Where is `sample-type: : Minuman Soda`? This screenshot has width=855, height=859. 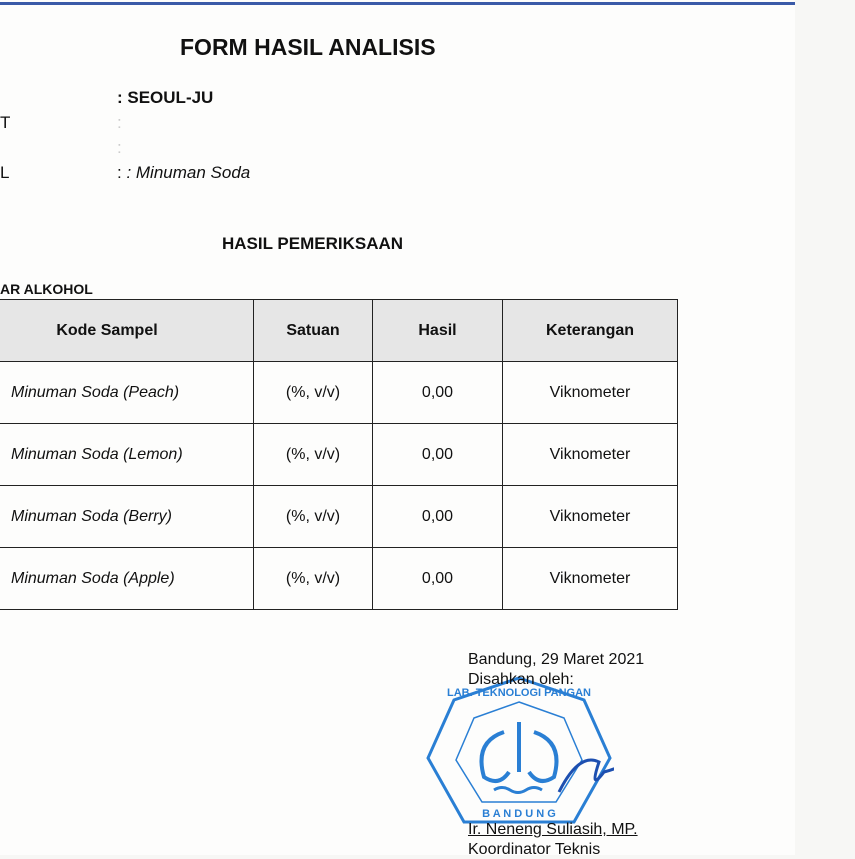 sample-type: : Minuman Soda is located at coordinates (188, 172).